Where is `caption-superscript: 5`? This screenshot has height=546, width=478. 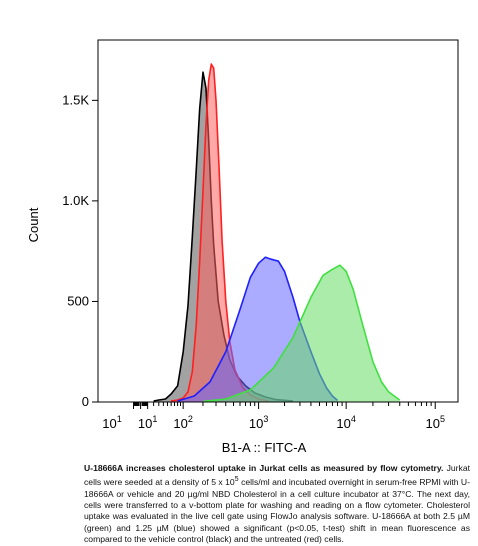 caption-superscript: 5 is located at coordinates (236, 479).